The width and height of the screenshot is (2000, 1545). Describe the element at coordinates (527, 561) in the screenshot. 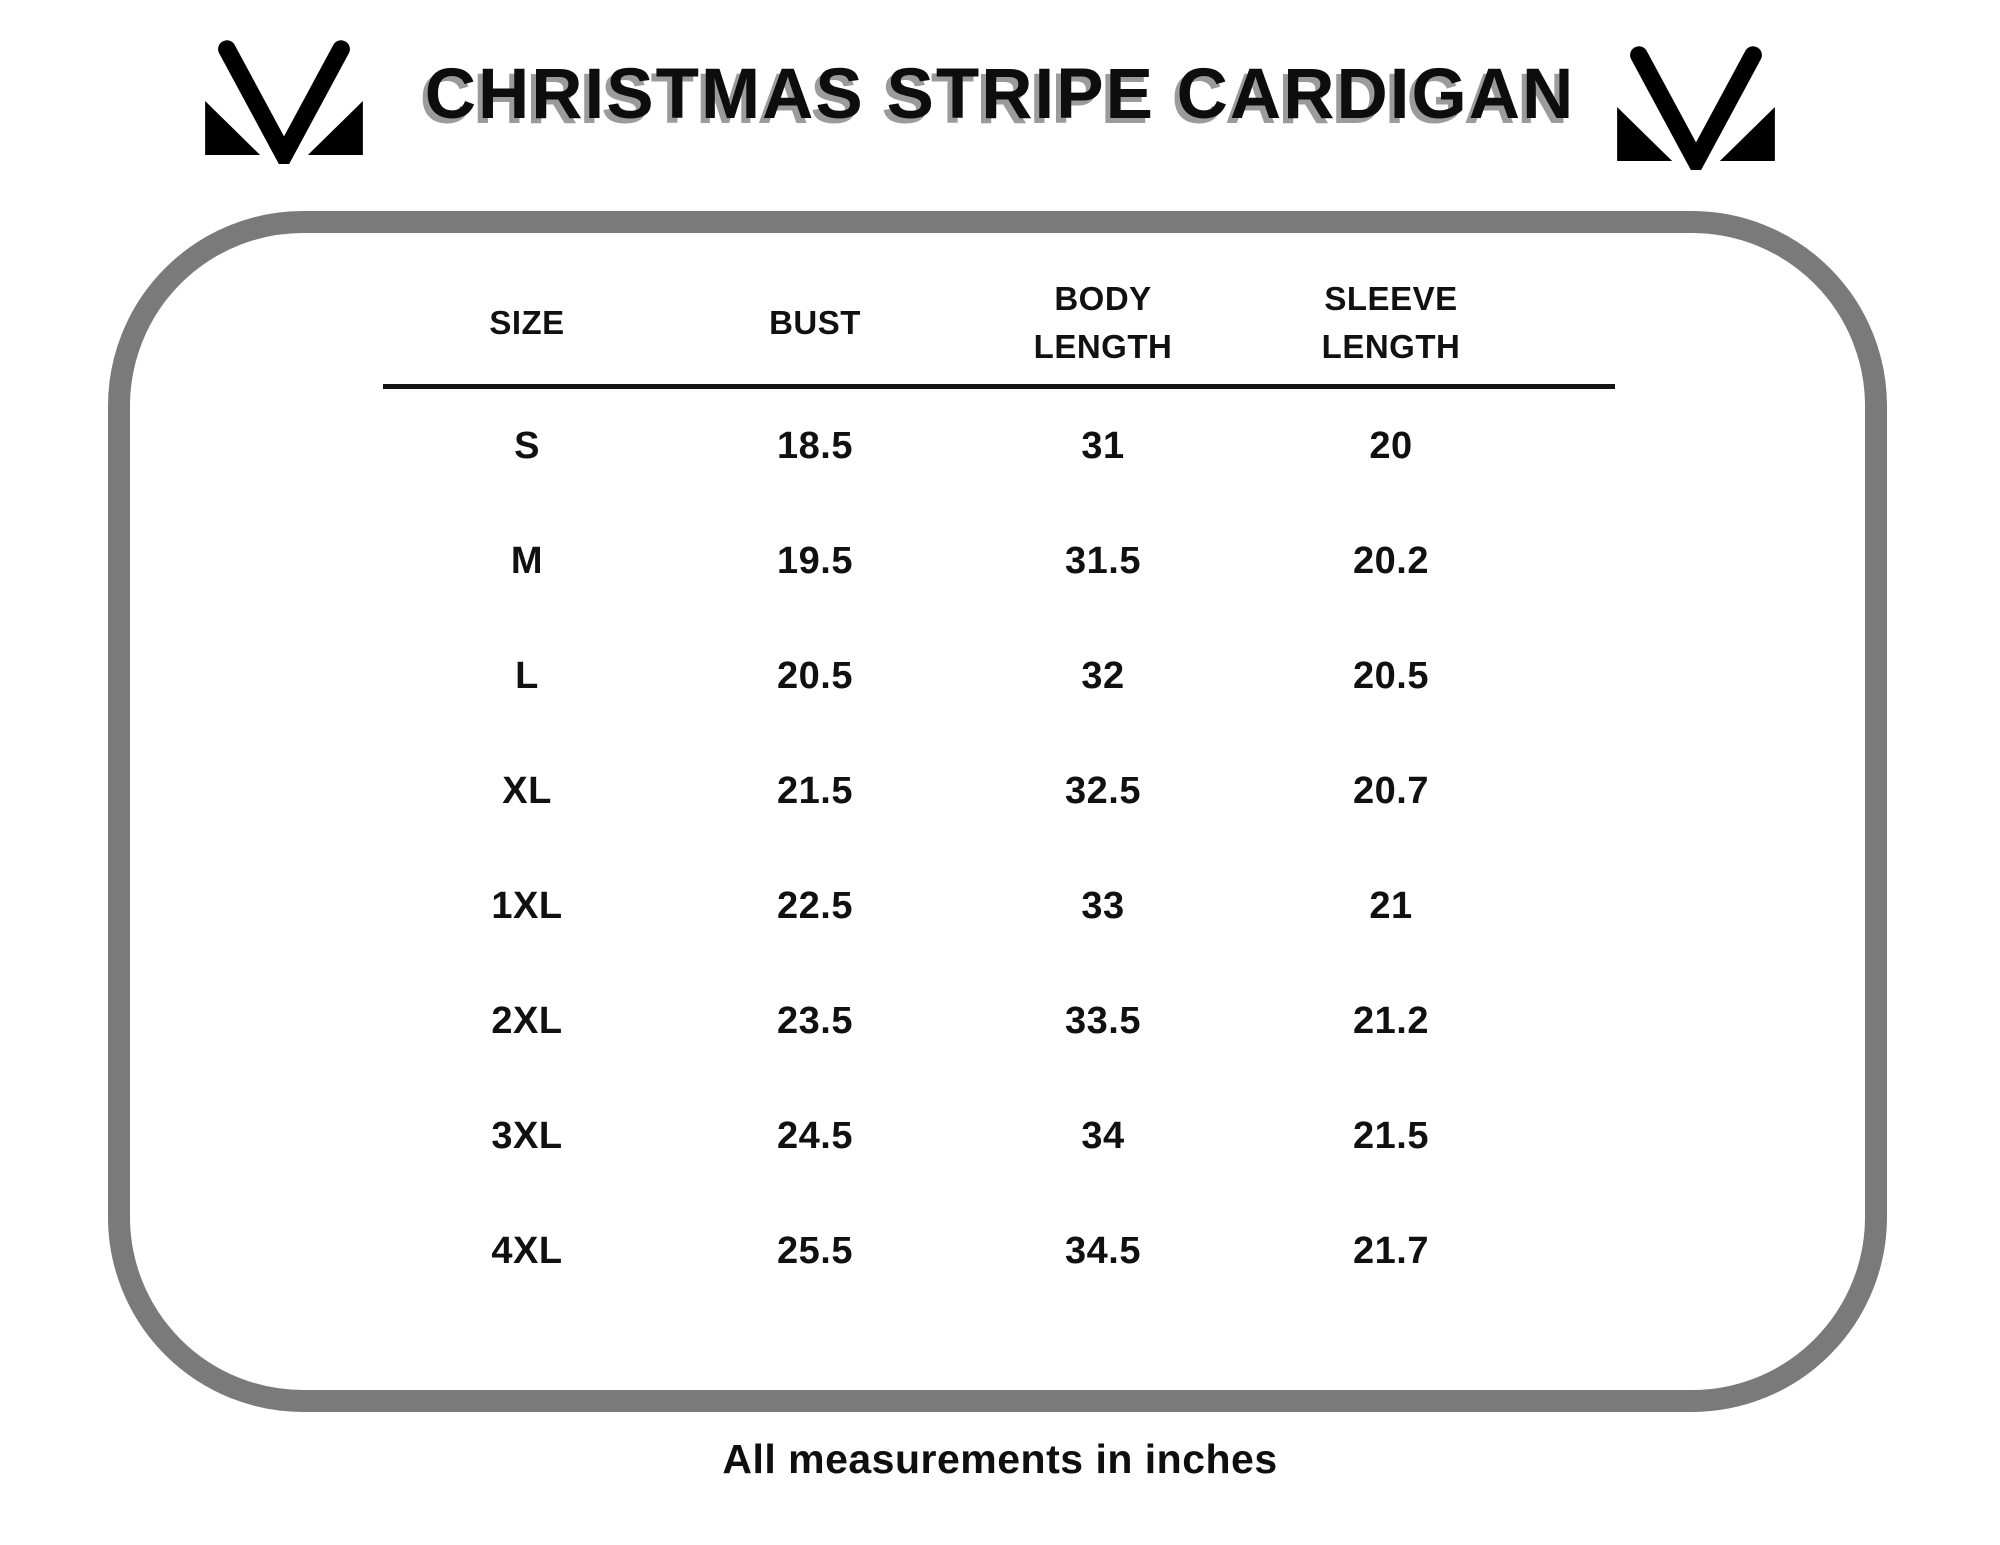

I see `size-label-cell: M` at that location.